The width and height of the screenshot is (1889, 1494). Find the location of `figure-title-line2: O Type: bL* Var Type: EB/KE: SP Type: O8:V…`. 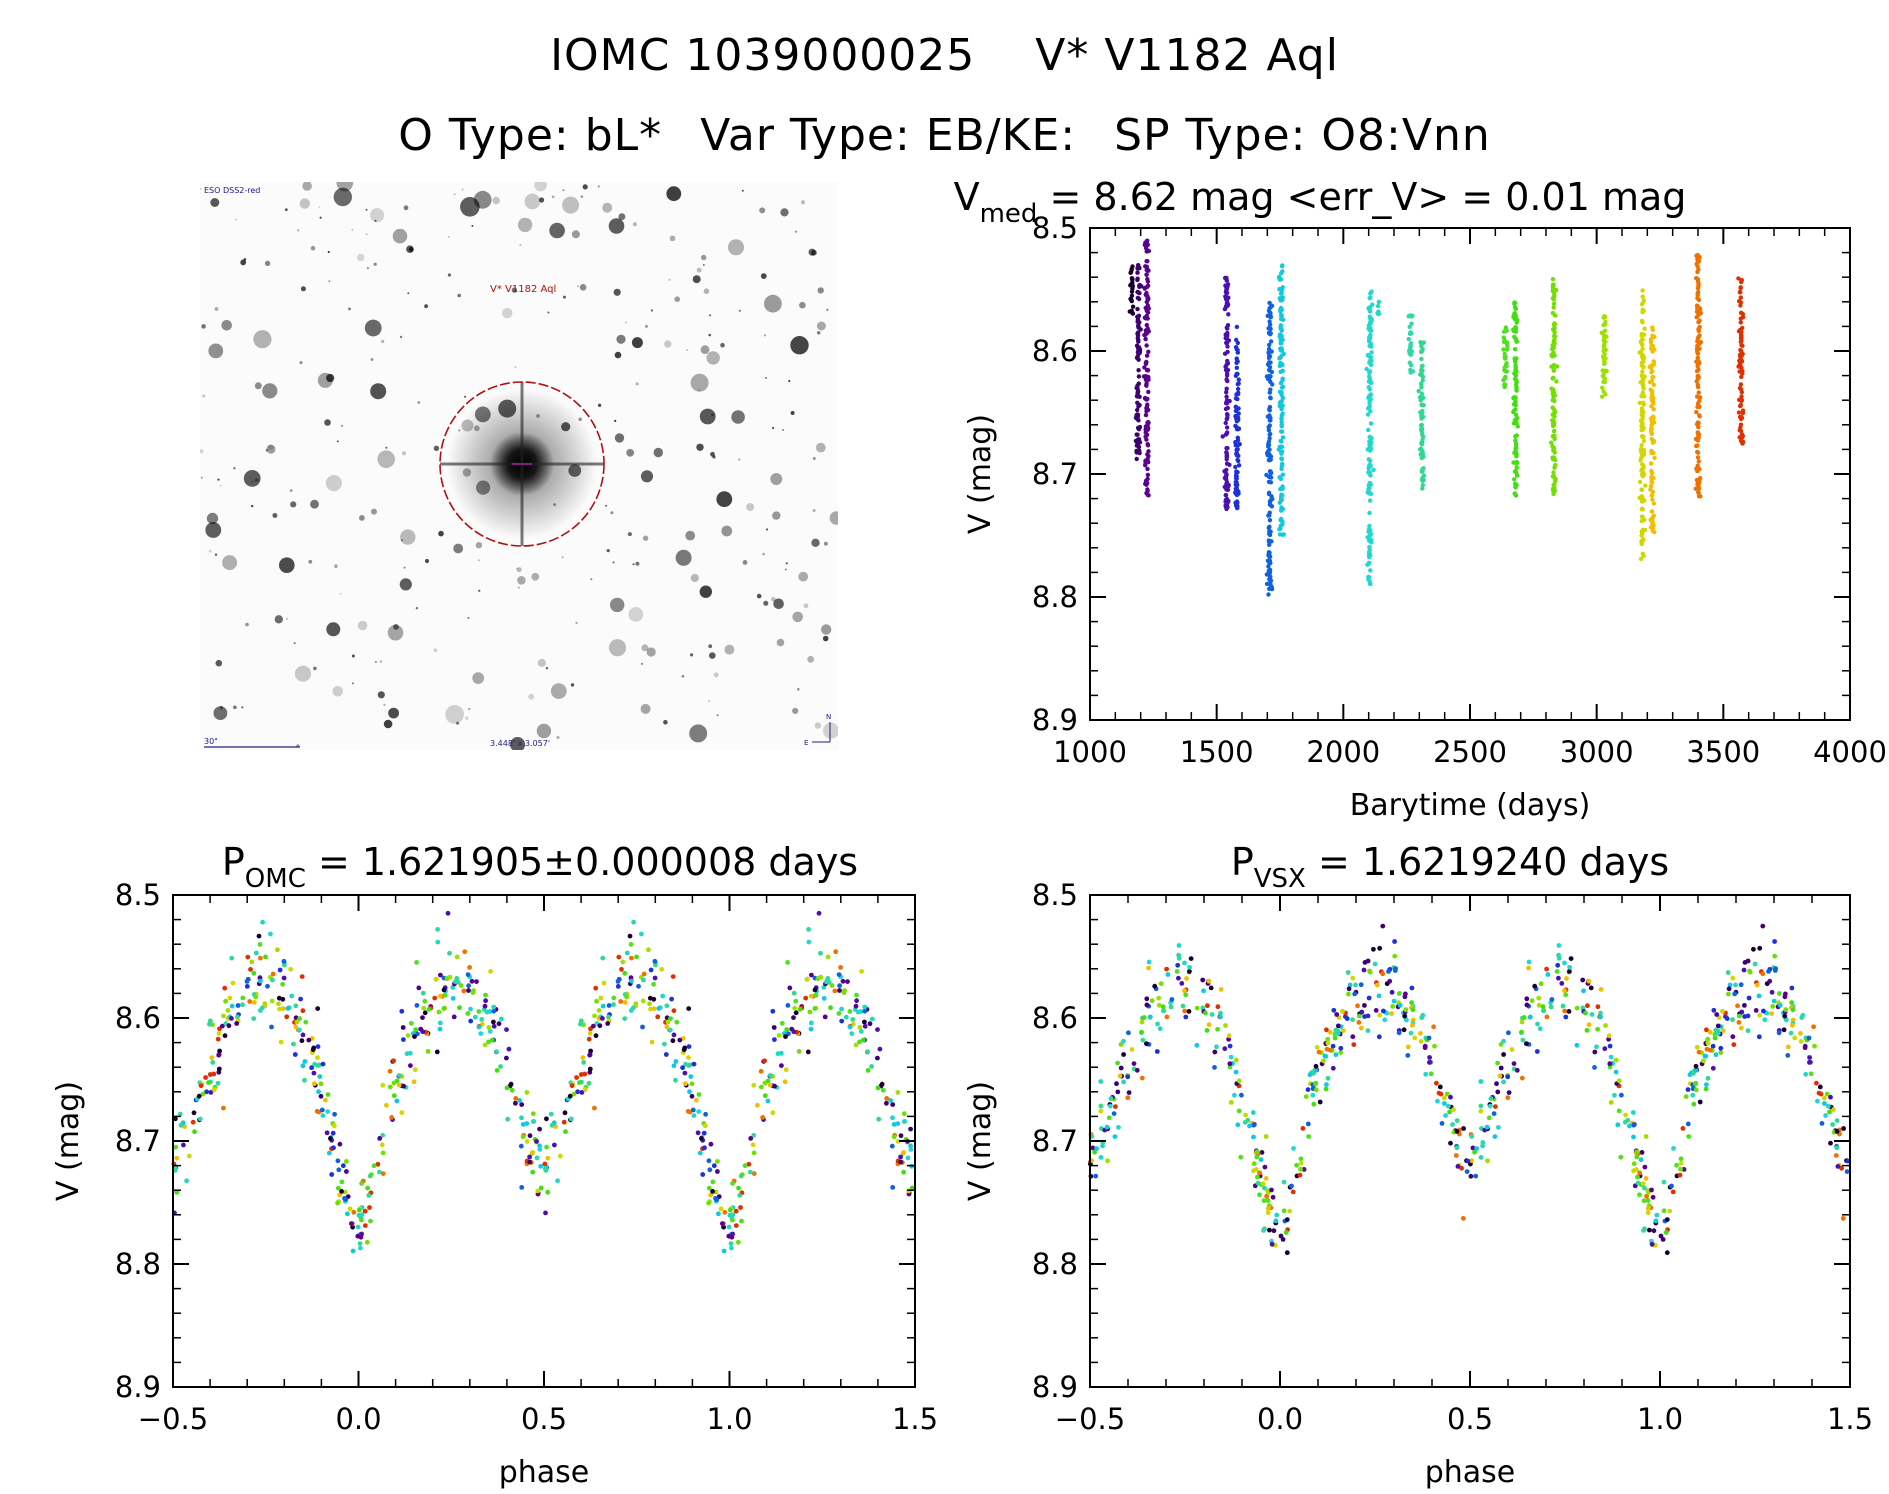

figure-title-line2: O Type: bL* Var Type: EB/KE: SP Type: O8:V… is located at coordinates (944, 135).